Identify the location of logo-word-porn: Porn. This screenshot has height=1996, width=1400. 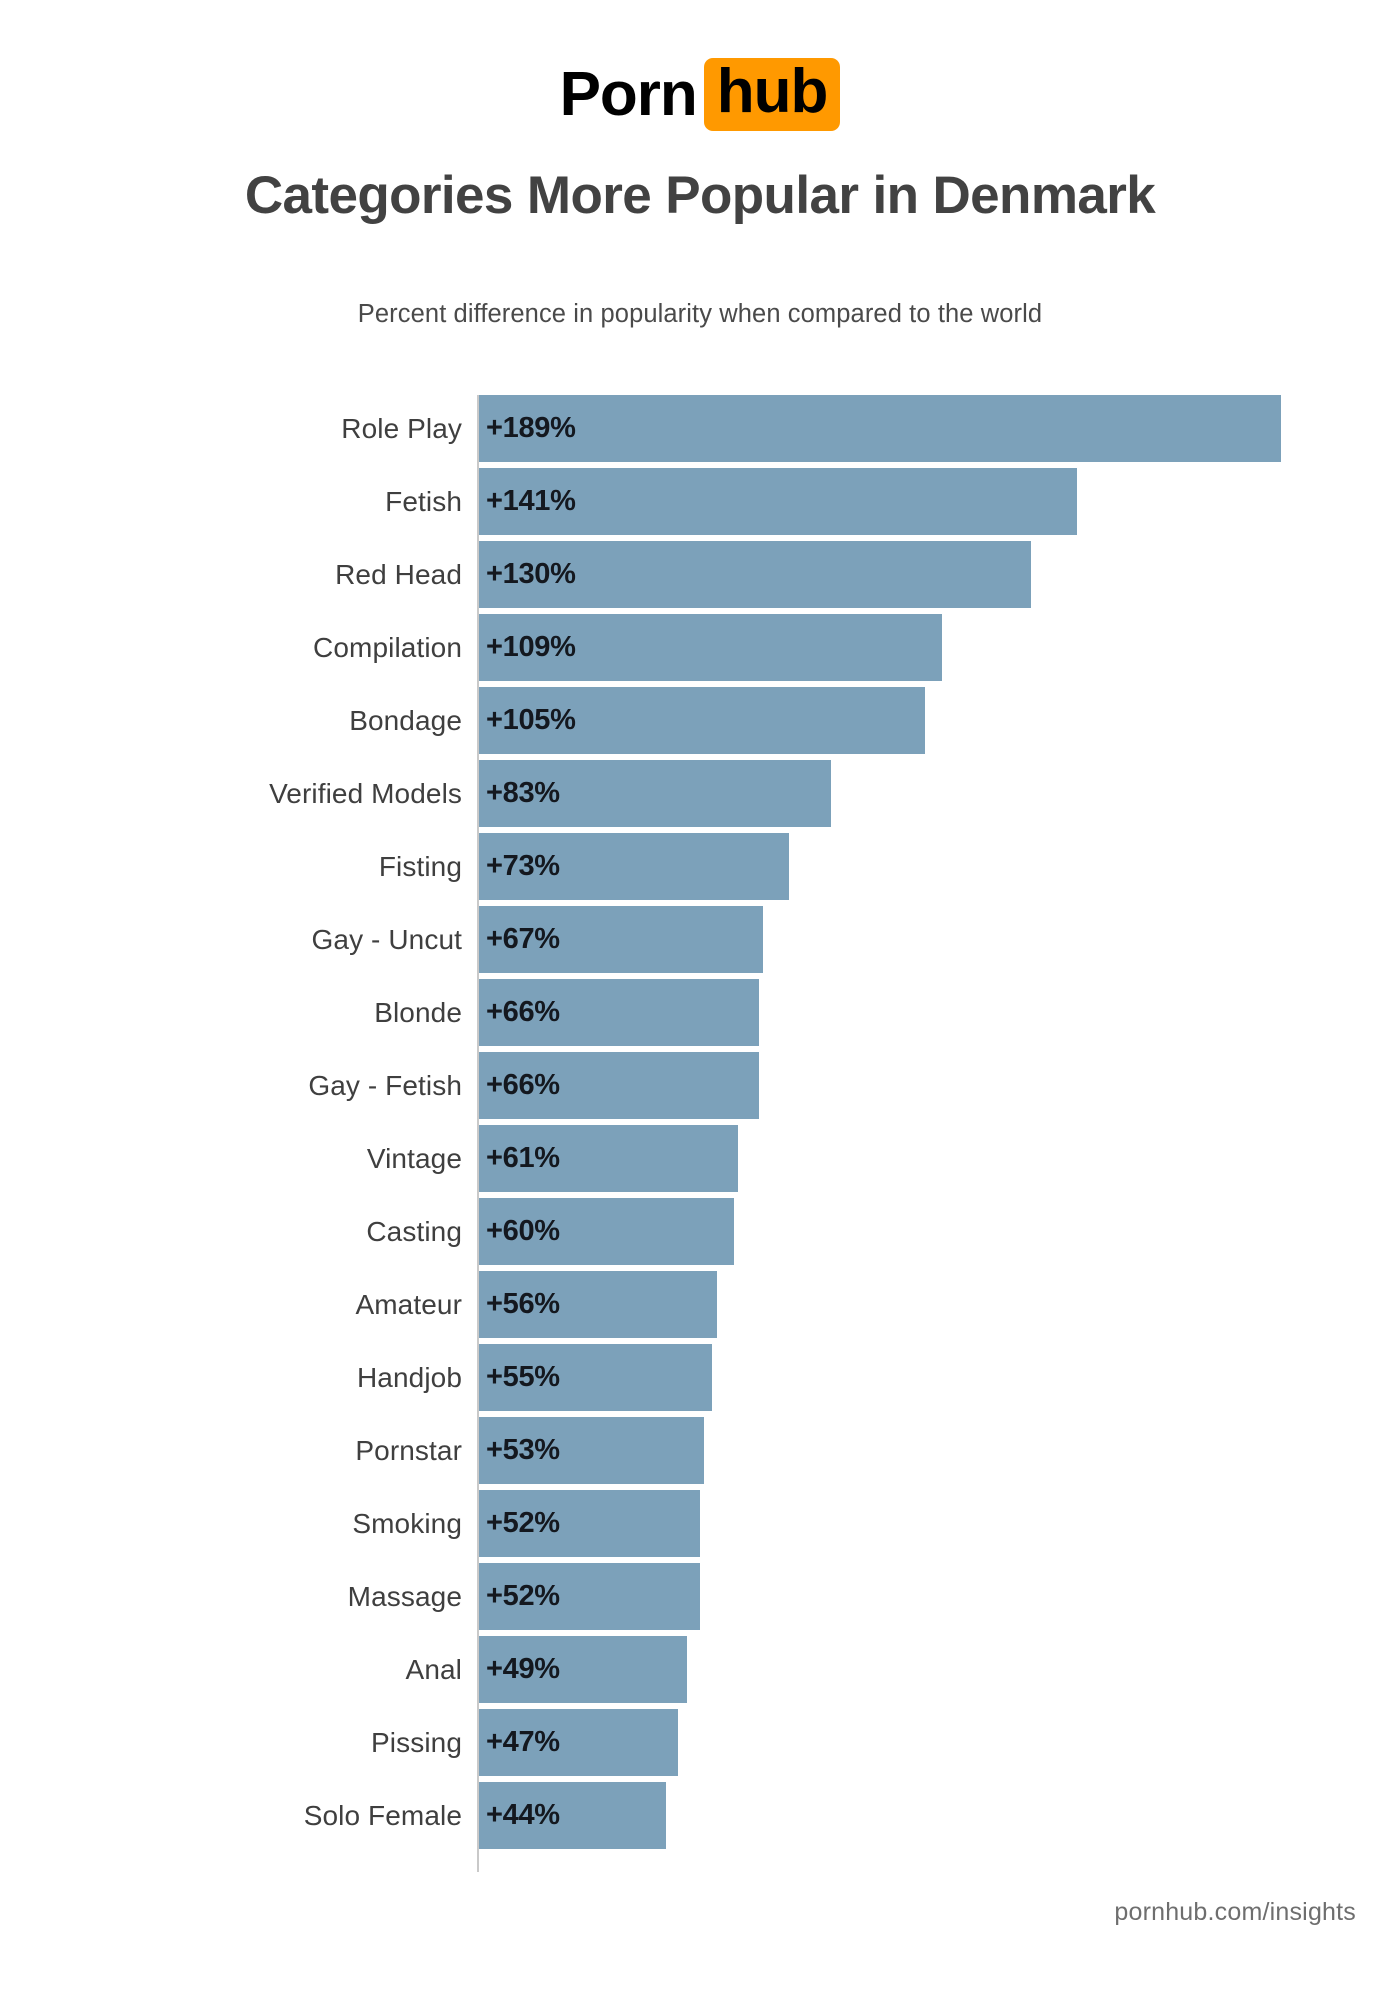
(628, 94).